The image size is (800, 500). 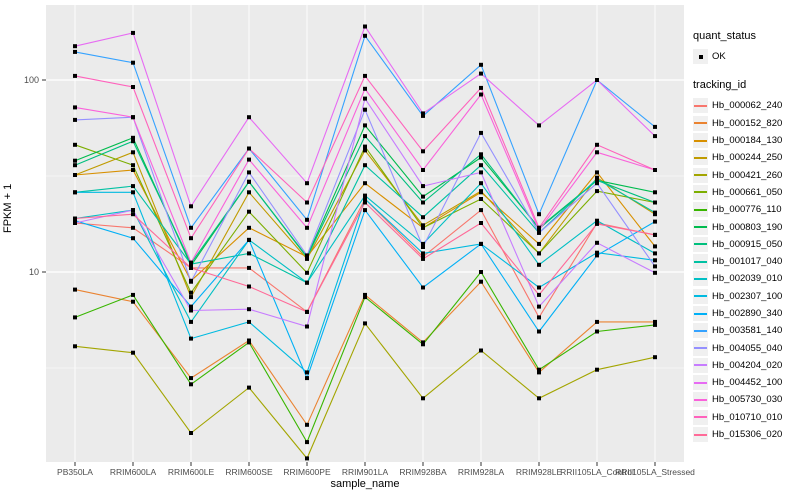 I want to click on legend-item-Hb_002307_100: Hb_002307_100, so click(x=746, y=296).